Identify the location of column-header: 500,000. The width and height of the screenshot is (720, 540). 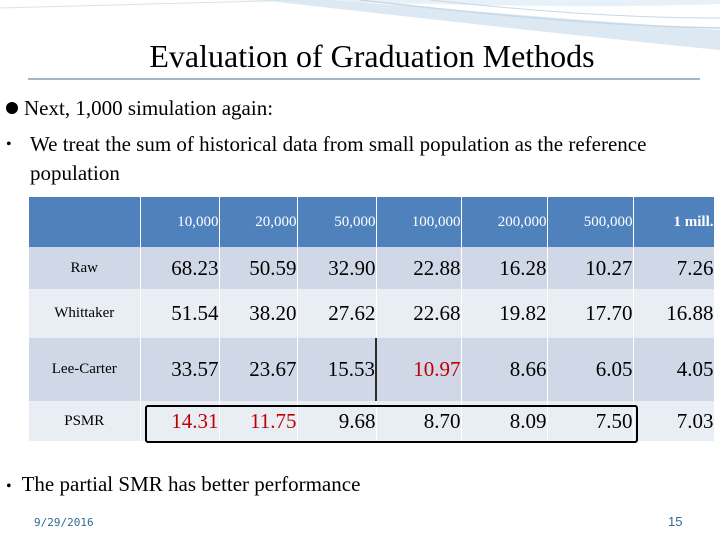
(590, 222).